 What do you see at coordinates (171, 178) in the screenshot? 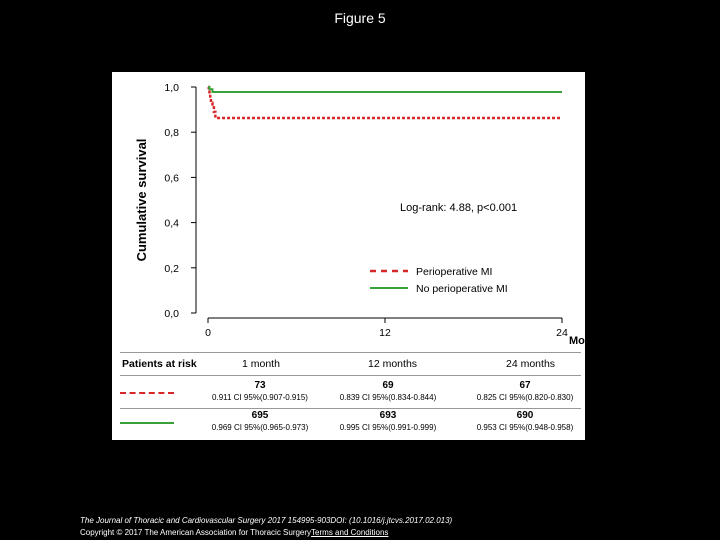
I see `y-tick-label: 0,6` at bounding box center [171, 178].